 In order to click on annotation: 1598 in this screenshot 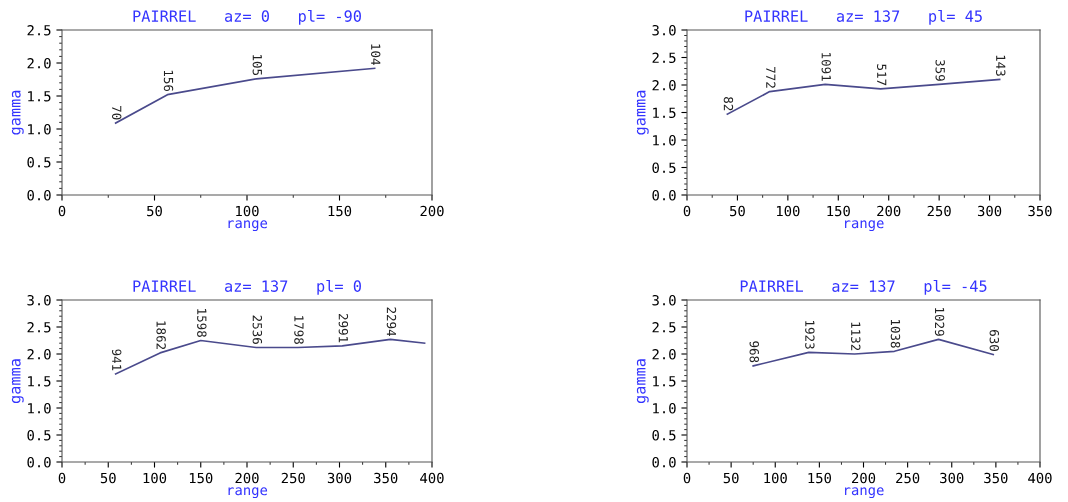, I will do `click(202, 323)`.